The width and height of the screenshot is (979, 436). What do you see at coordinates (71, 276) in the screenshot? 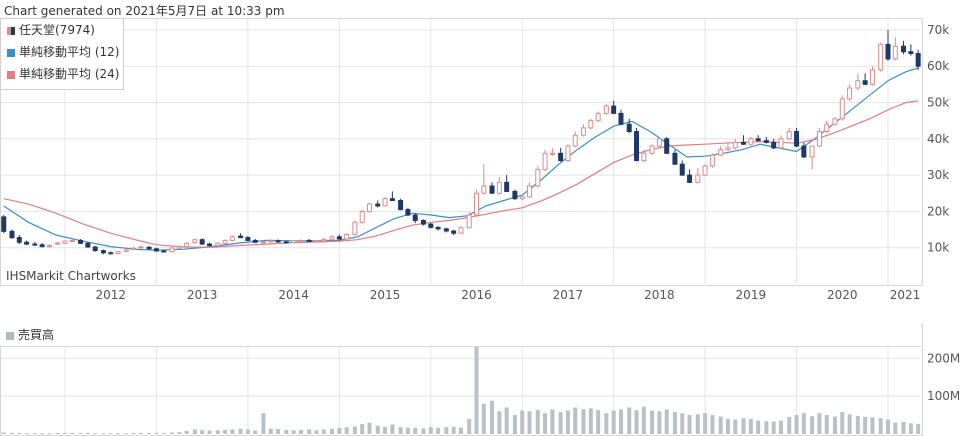
I see `chart-credit: IHSMarkit Chartworks` at bounding box center [71, 276].